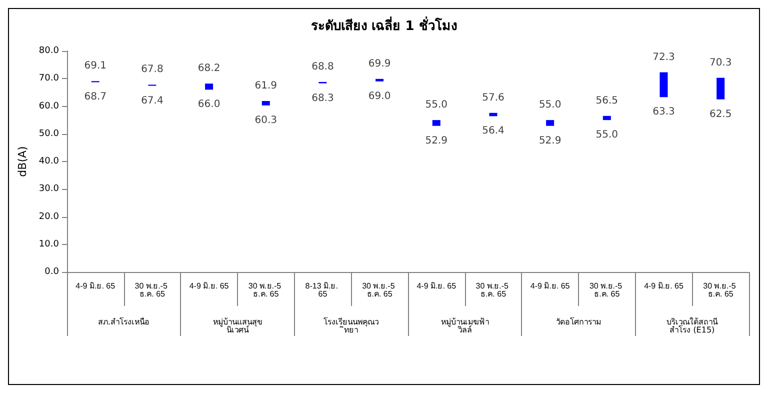  What do you see at coordinates (351, 325) in the screenshot?
I see `text: โรงเรียนนพคุณวิทยา` at bounding box center [351, 325].